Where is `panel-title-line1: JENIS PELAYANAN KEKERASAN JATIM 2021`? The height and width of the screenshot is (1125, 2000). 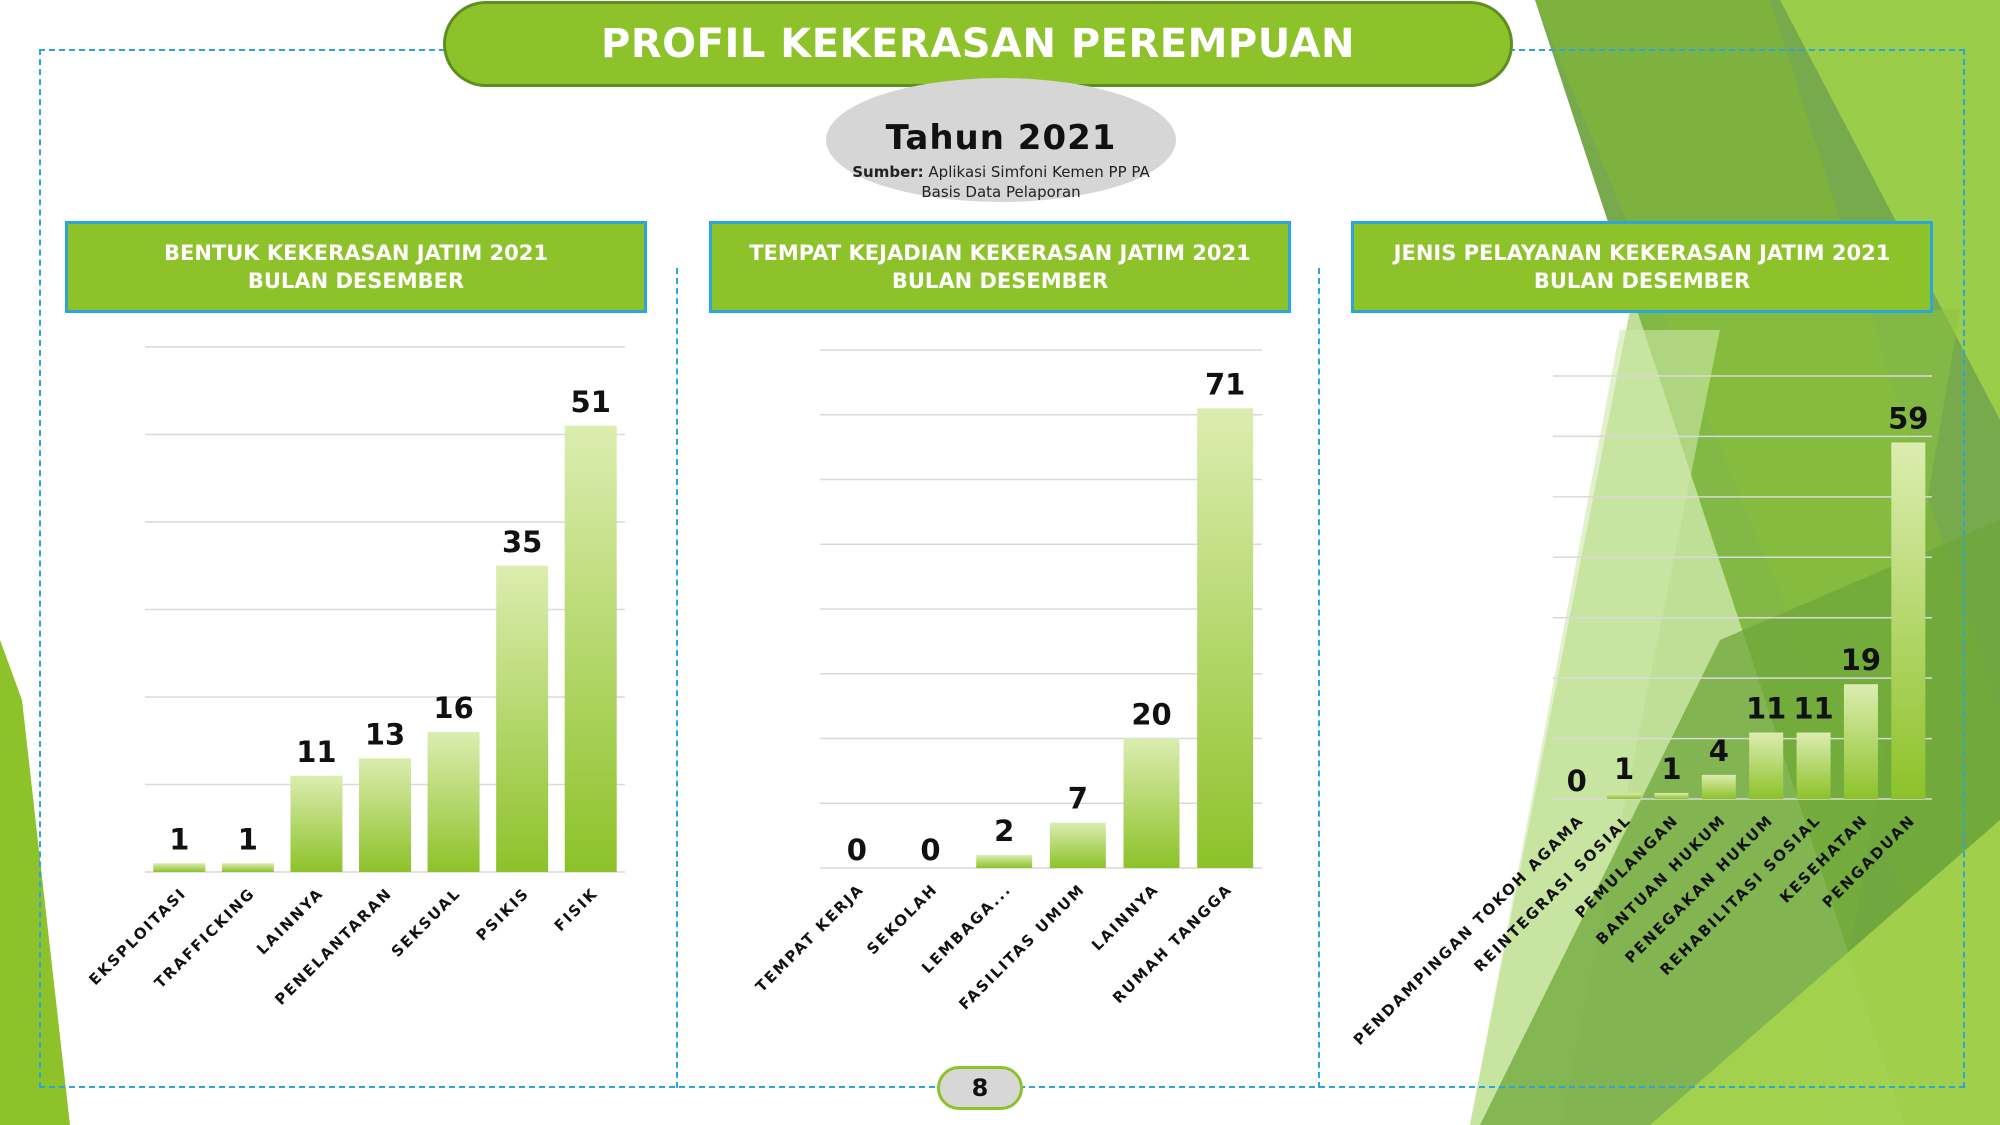 panel-title-line1: JENIS PELAYANAN KEKERASAN JATIM 2021 is located at coordinates (1642, 253).